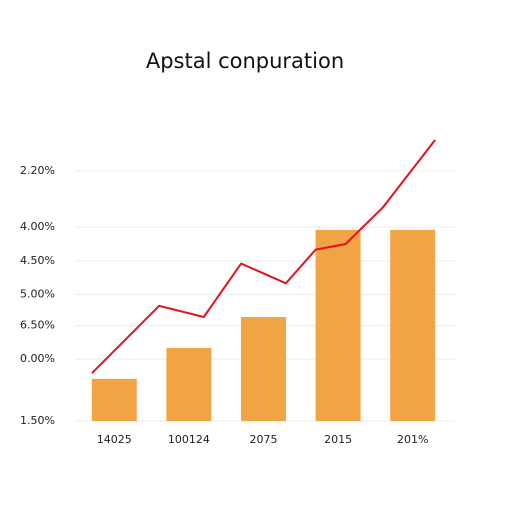 The image size is (512, 512). I want to click on x-tick-label: 14025, so click(114, 439).